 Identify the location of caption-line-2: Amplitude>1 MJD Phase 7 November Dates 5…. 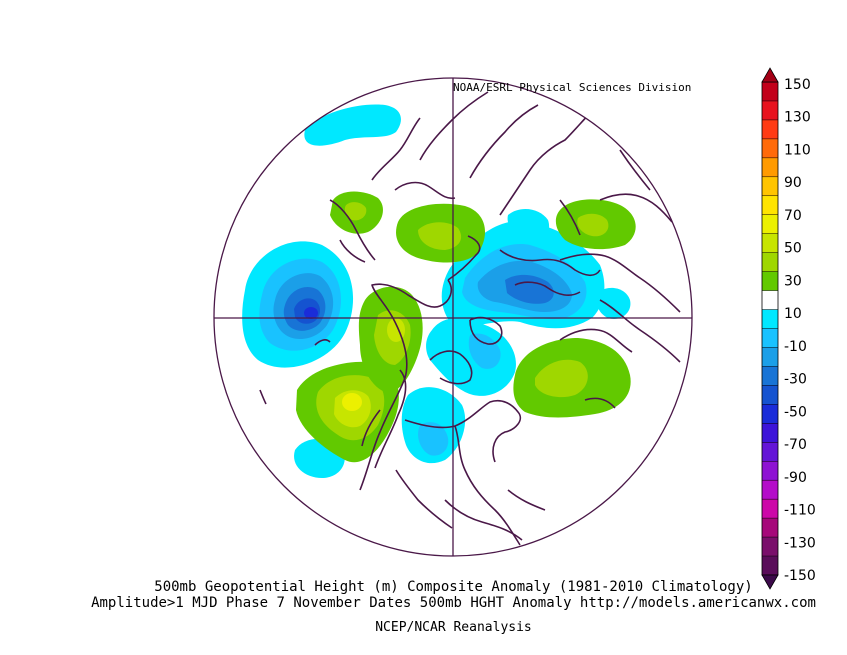
(453, 603).